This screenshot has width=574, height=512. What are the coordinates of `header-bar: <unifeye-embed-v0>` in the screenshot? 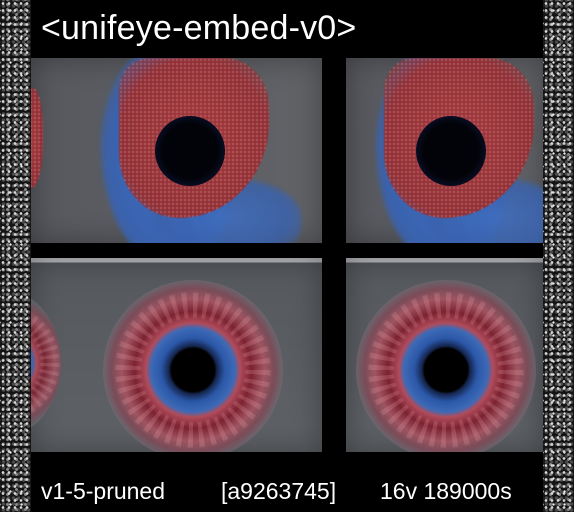 It's located at (287, 29).